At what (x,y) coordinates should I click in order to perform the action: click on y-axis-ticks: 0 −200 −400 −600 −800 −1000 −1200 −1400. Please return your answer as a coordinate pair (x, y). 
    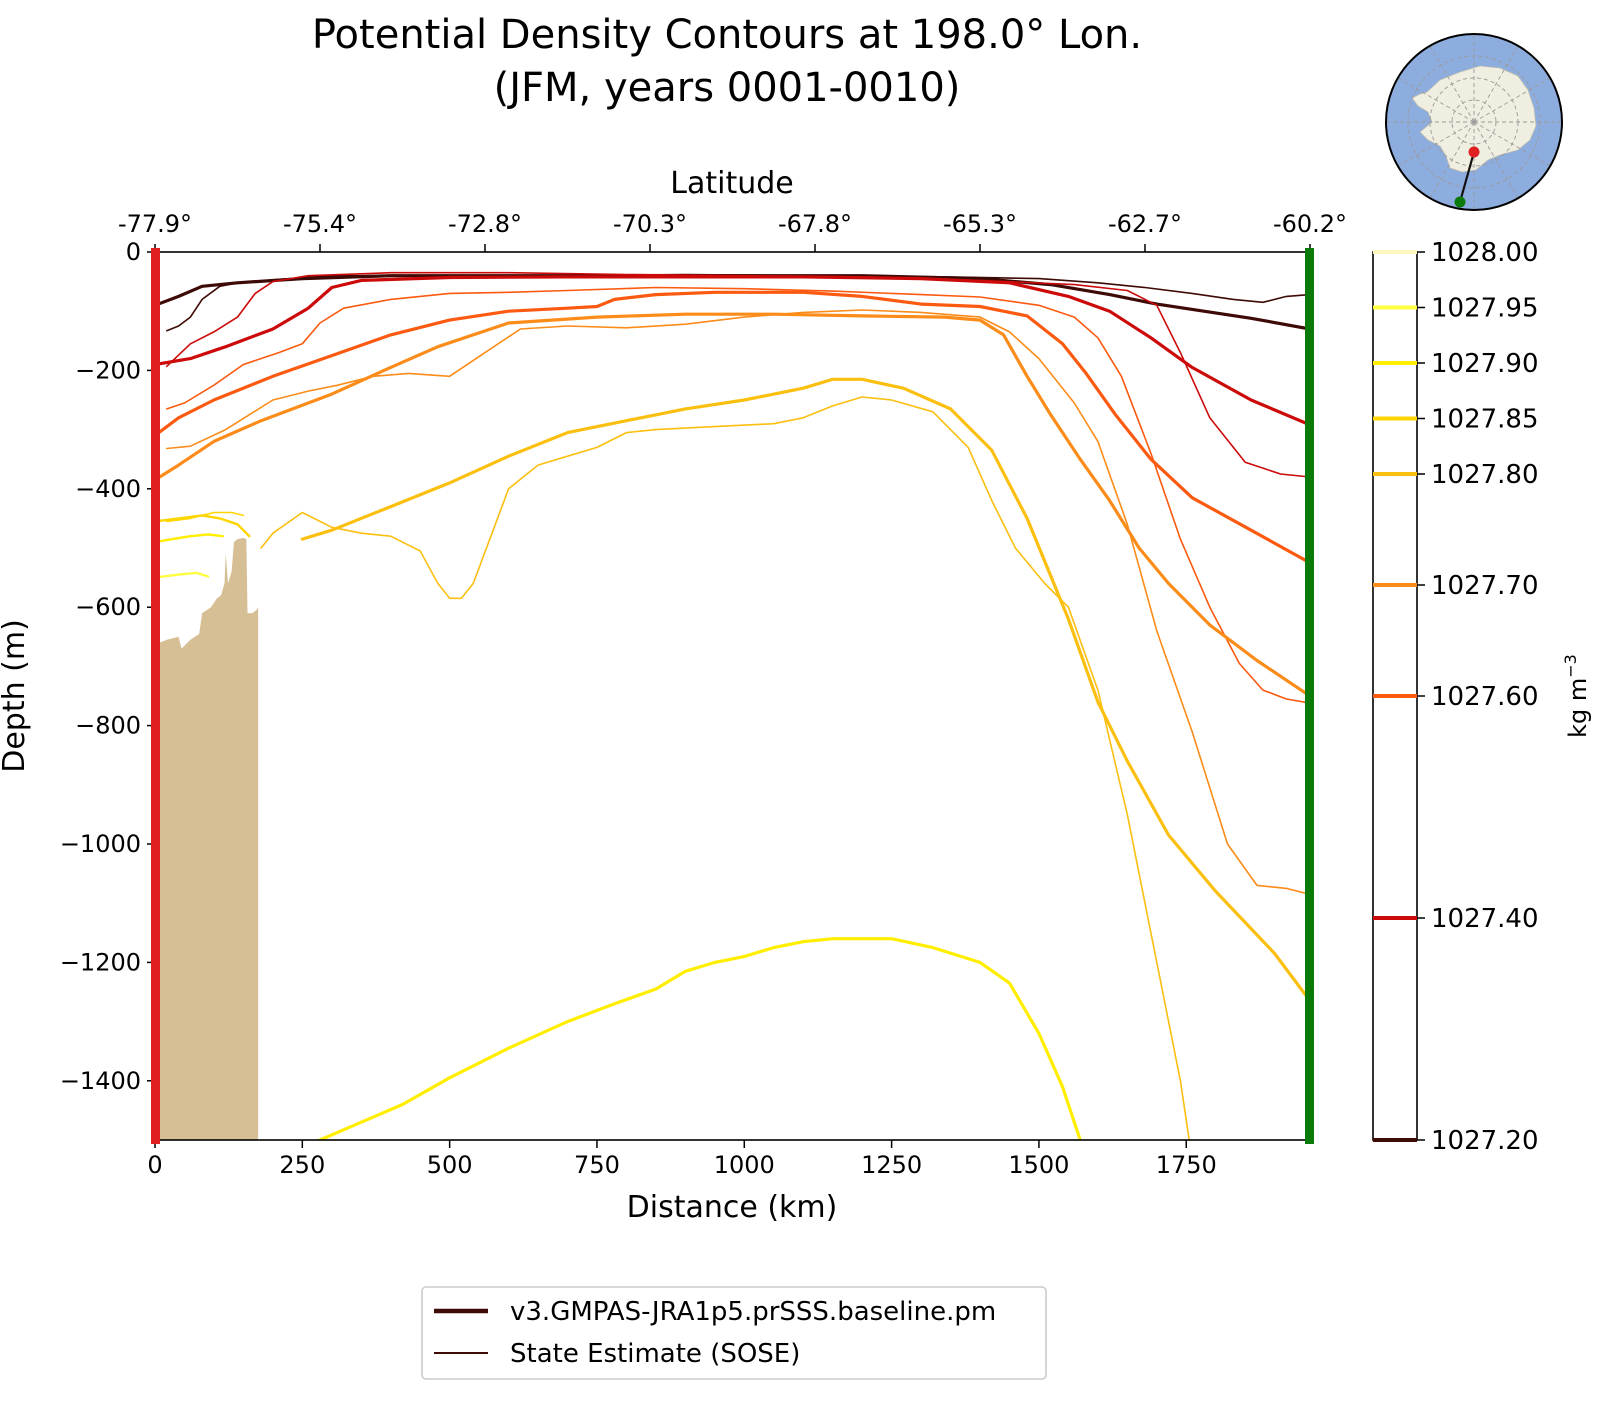
    Looking at the image, I should click on (107, 666).